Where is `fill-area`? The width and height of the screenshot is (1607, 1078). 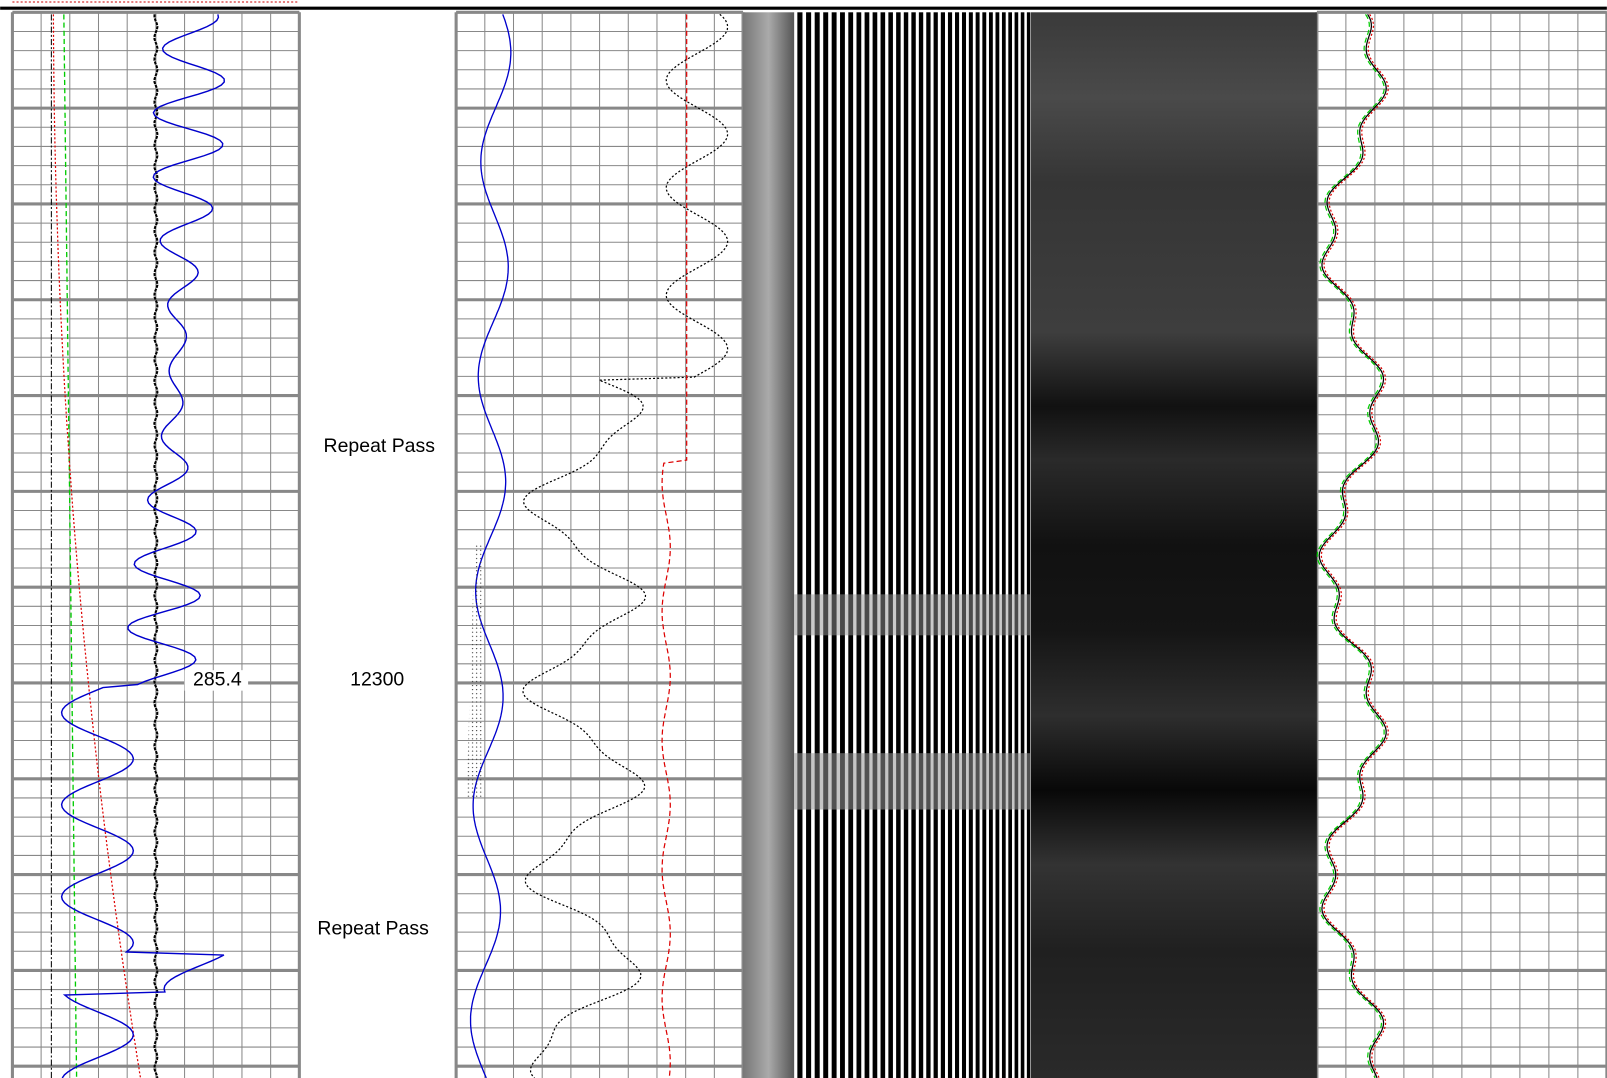
fill-area is located at coordinates (475, 671).